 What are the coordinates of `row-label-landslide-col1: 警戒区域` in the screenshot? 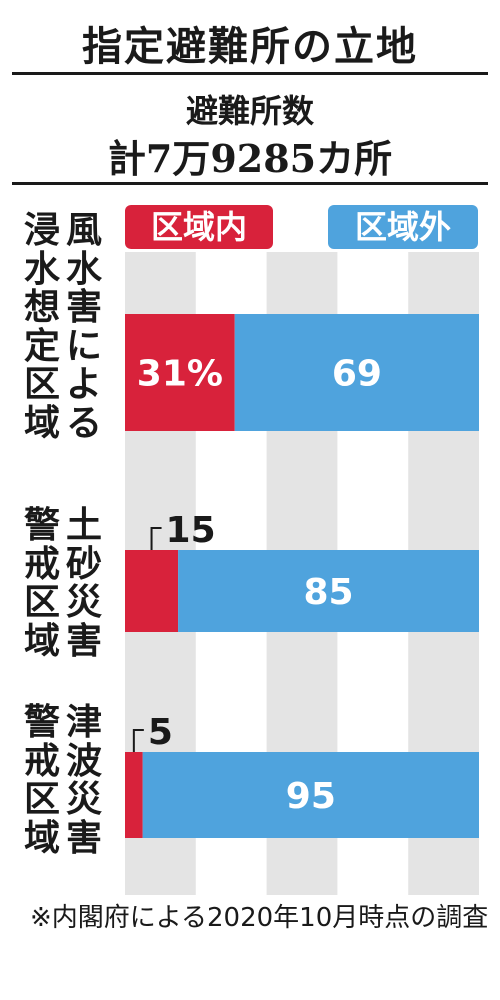 It's located at (41, 583).